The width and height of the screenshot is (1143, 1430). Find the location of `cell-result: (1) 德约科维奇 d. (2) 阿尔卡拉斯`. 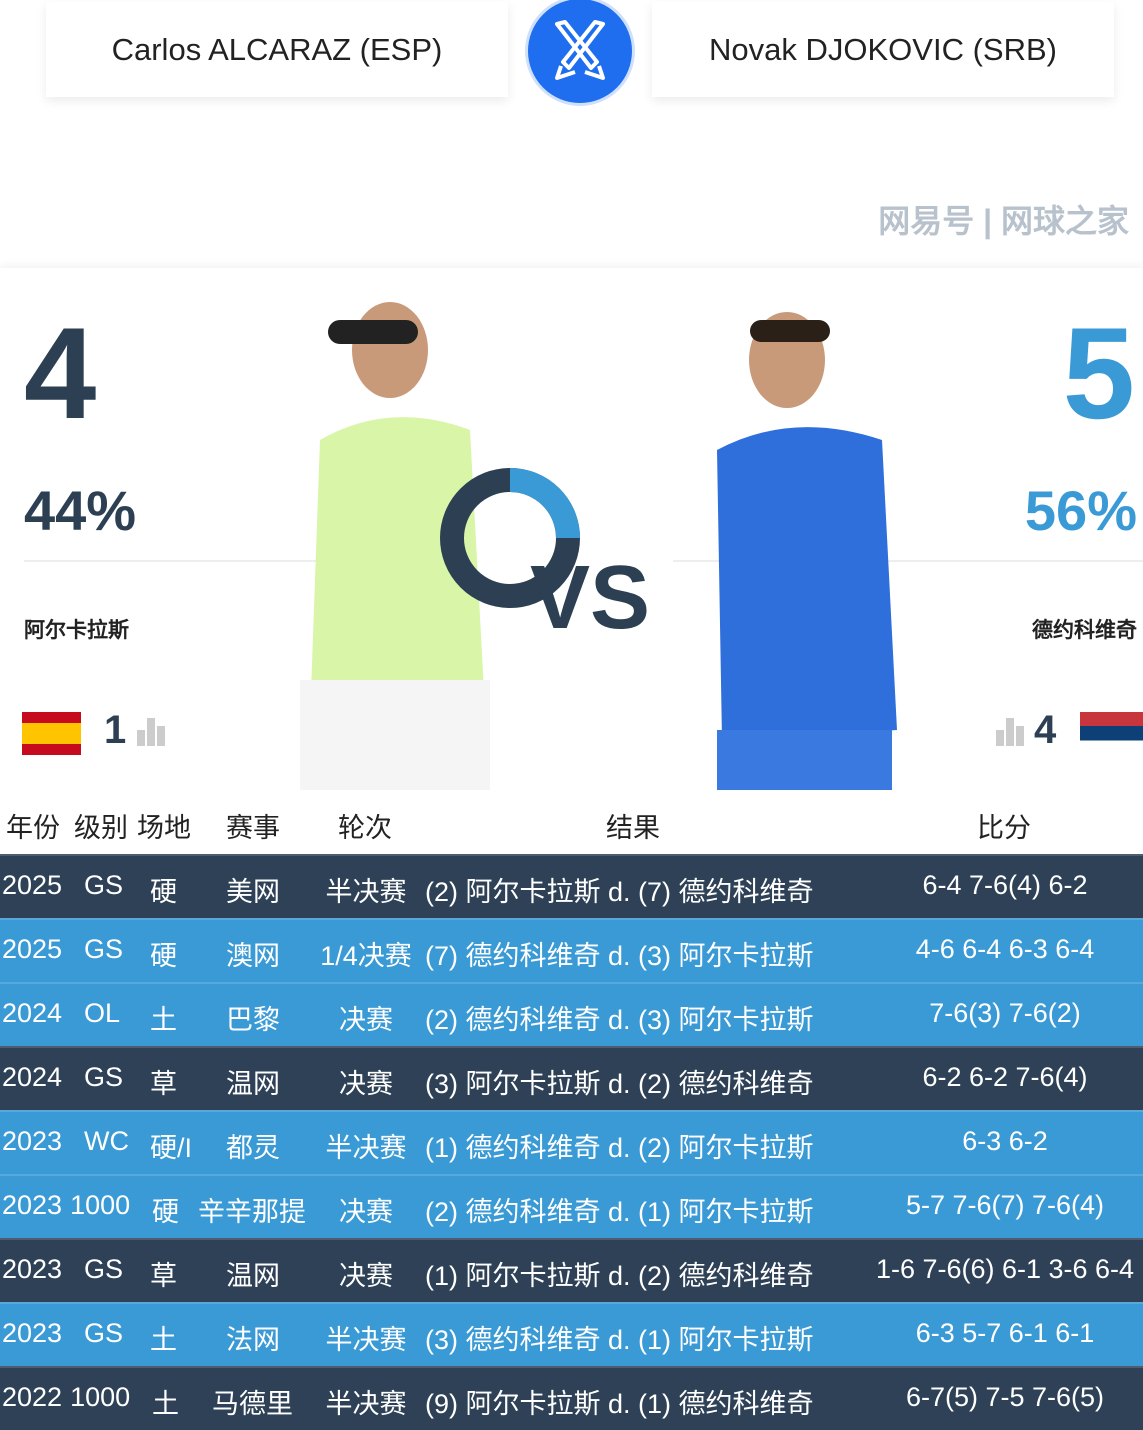

cell-result: (1) 德约科维奇 d. (2) 阿尔卡拉斯 is located at coordinates (619, 1148).